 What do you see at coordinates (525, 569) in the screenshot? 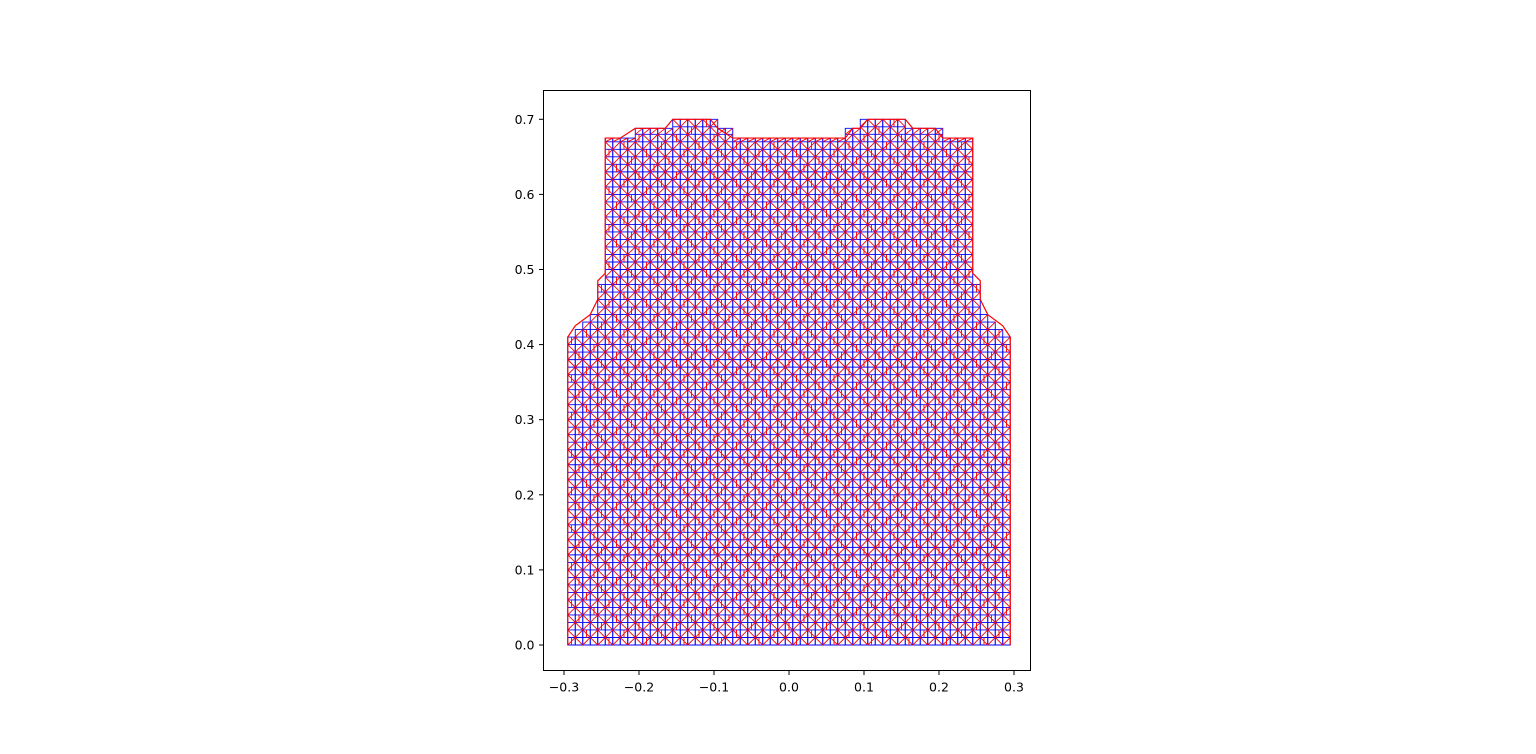
I see `y-tick-label: 0.1` at bounding box center [525, 569].